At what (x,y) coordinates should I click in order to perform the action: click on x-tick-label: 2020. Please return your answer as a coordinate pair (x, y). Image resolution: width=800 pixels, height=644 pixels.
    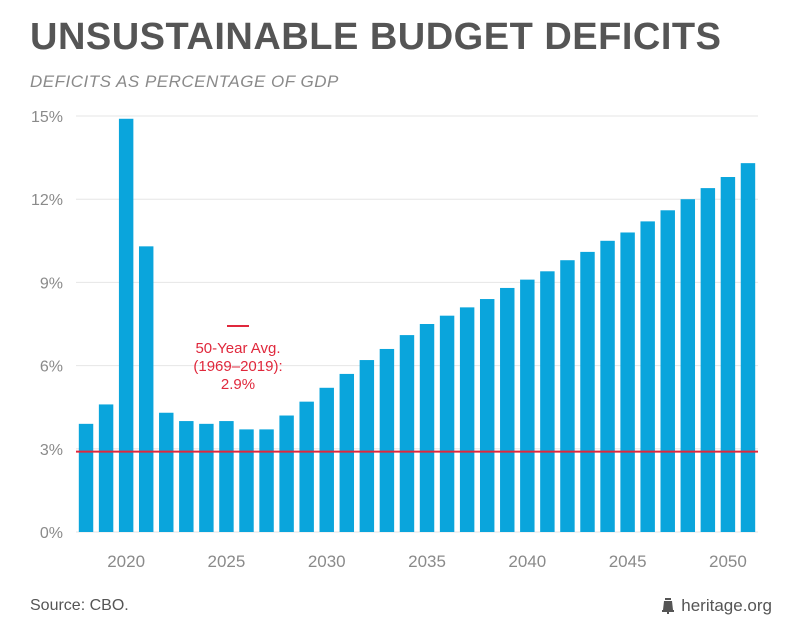
    Looking at the image, I should click on (126, 561).